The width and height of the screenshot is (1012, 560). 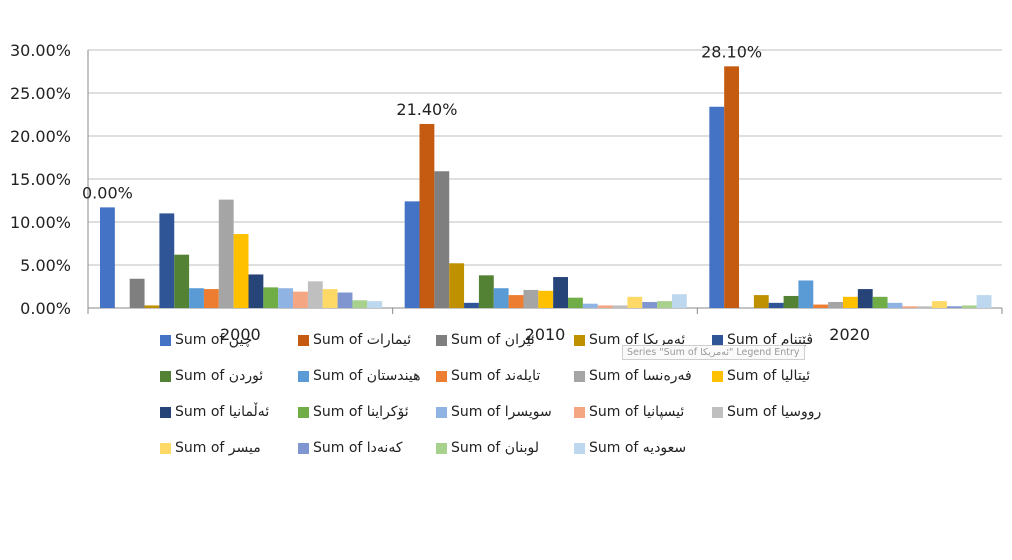 I want to click on bar-19-2020, so click(x=984, y=301).